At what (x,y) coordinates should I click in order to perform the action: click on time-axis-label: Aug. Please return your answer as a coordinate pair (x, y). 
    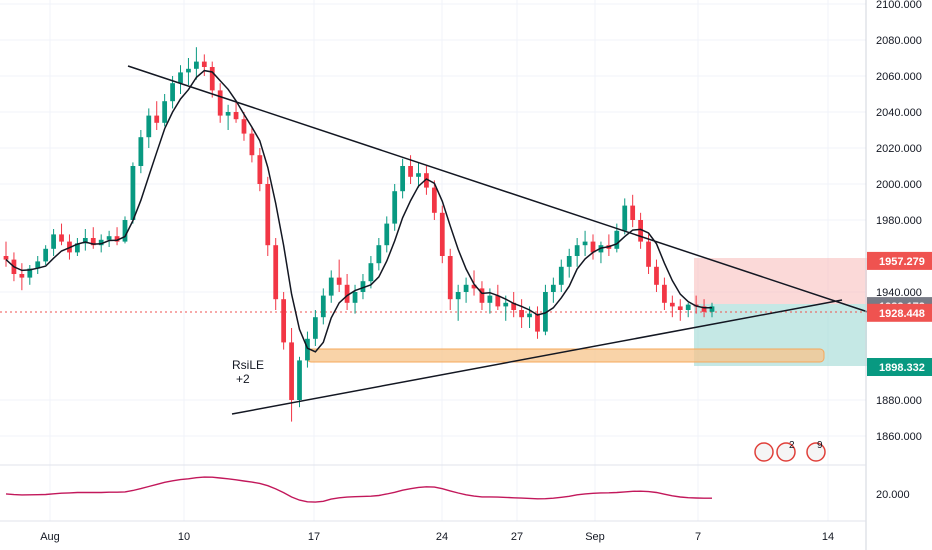
    Looking at the image, I should click on (50, 537).